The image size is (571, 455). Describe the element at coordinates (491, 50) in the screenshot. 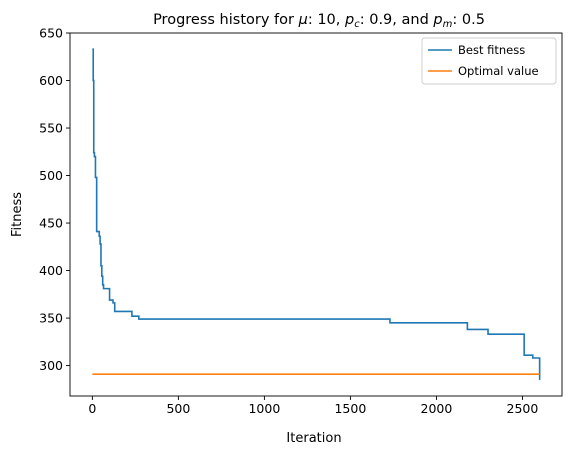

I see `legend-label-0: Best fitness` at that location.